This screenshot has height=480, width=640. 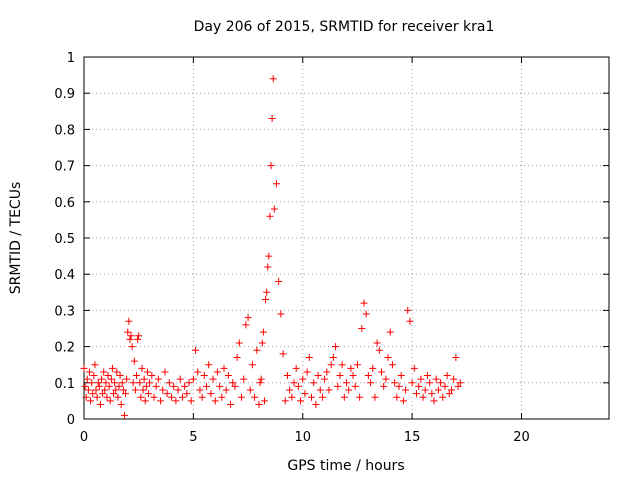 I want to click on y-tick-label: 0.8, so click(x=64, y=130).